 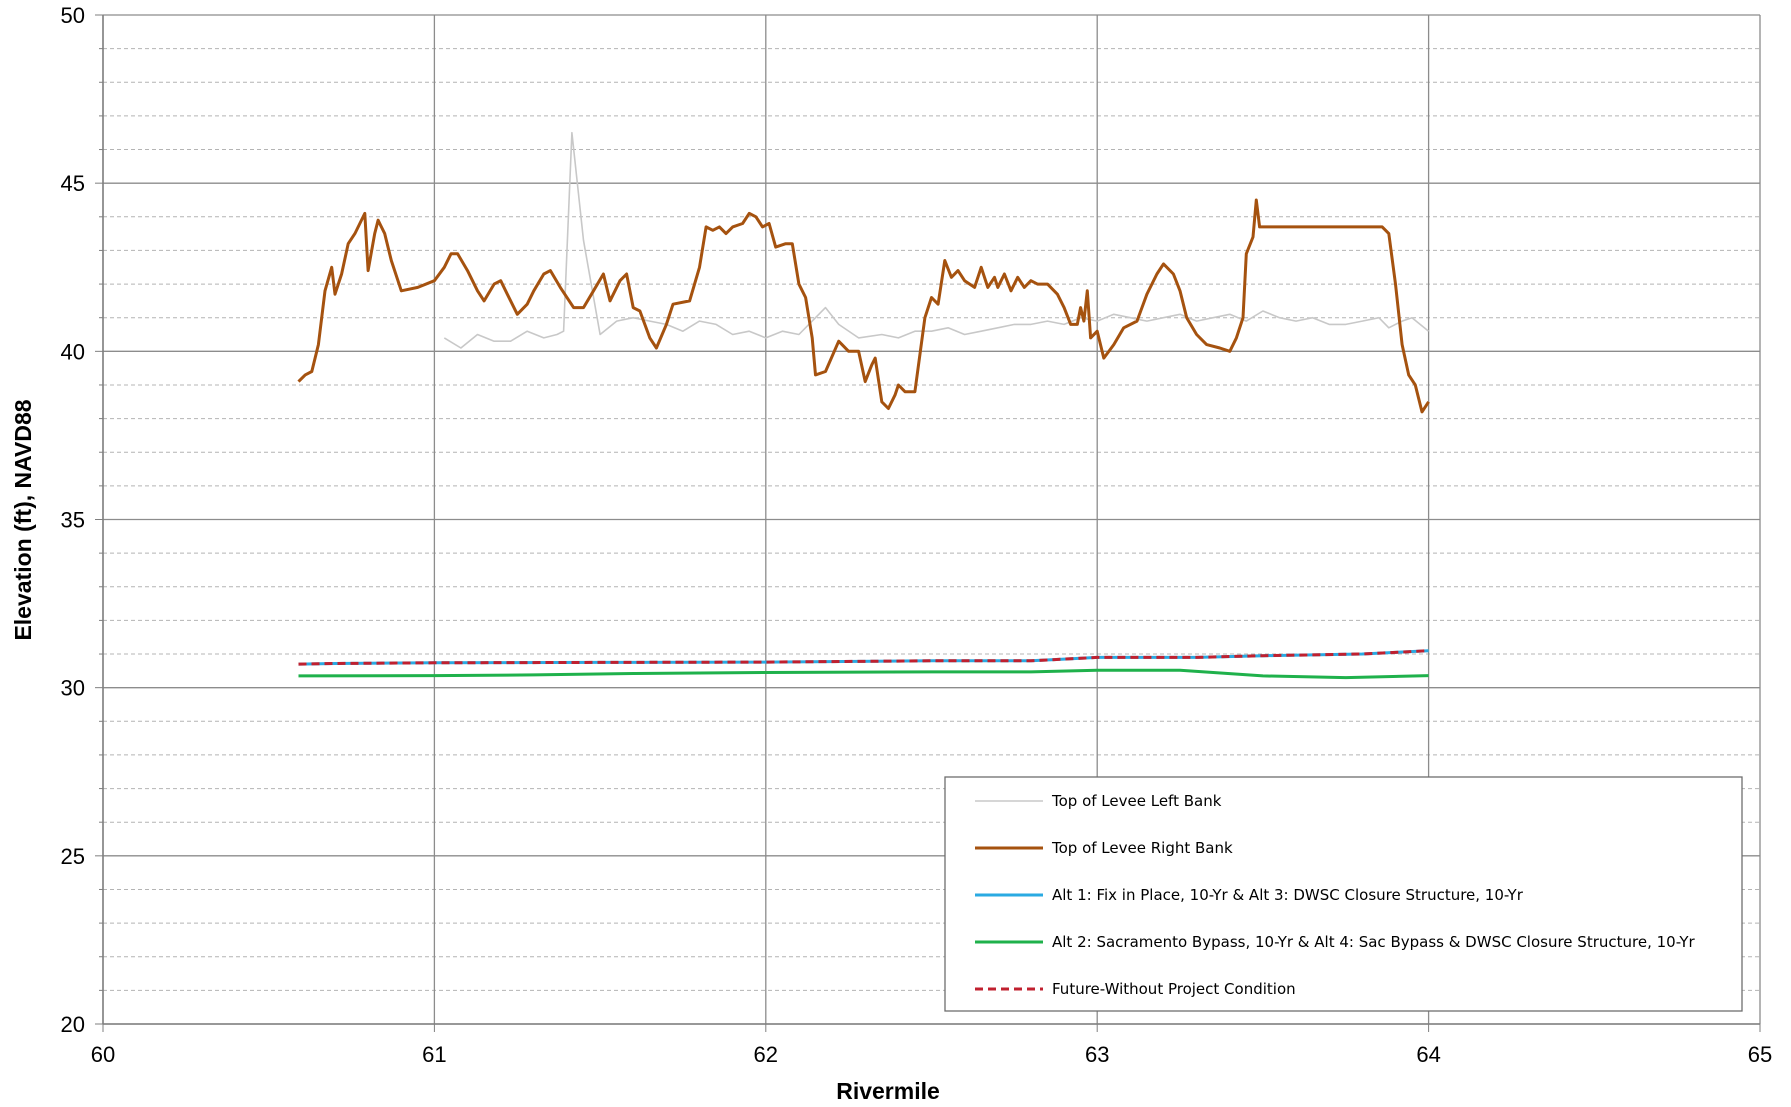 What do you see at coordinates (1760, 1054) in the screenshot?
I see `x-tick-label: 65` at bounding box center [1760, 1054].